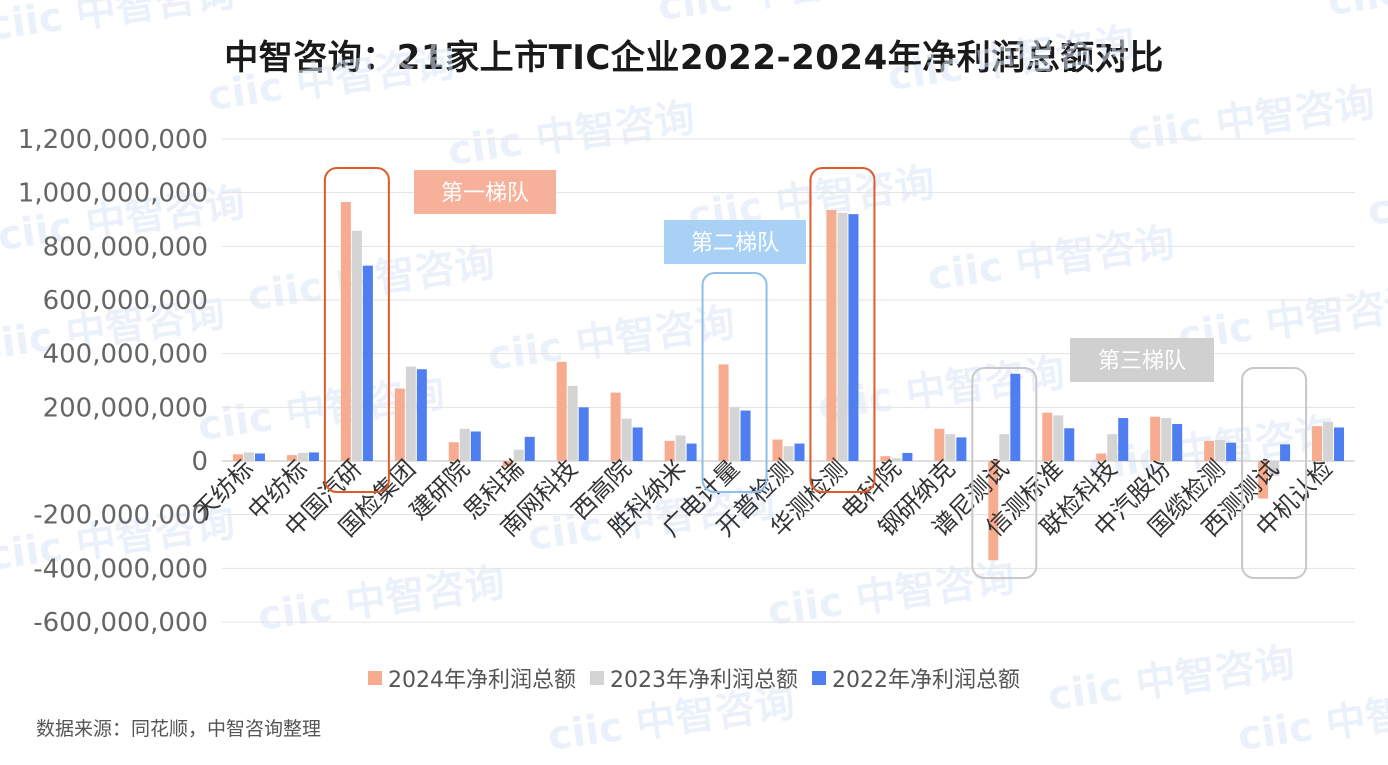 This screenshot has height=765, width=1388. I want to click on tier1-box-huacejiance, so click(842, 330).